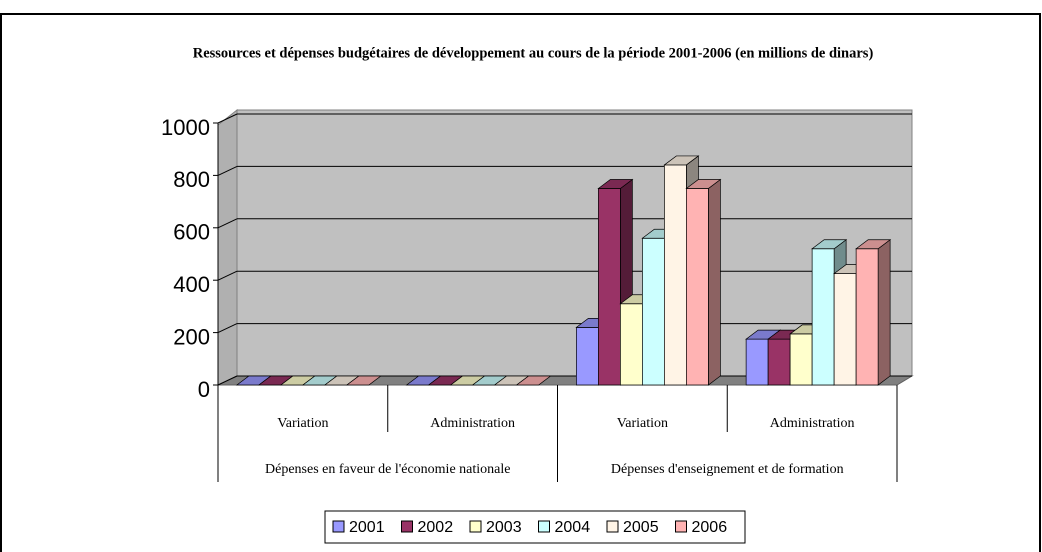 Image resolution: width=1042 pixels, height=552 pixels. Describe the element at coordinates (641, 527) in the screenshot. I see `legend-label: 2005` at that location.